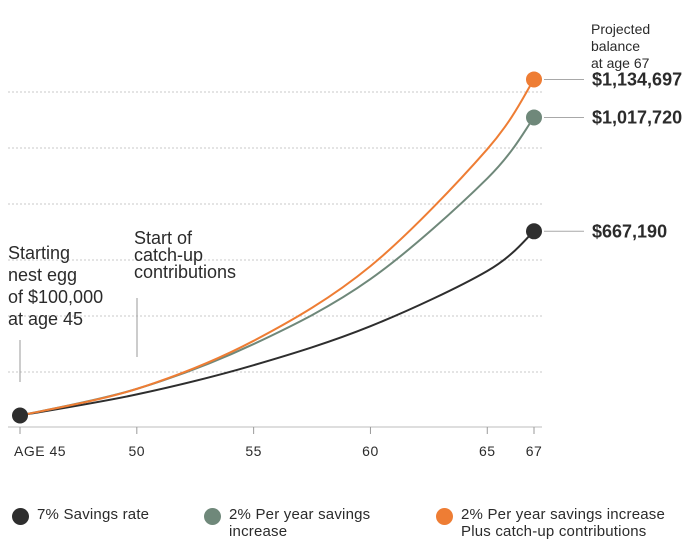  Describe the element at coordinates (615, 46) in the screenshot. I see `projected-note-text: balance` at that location.